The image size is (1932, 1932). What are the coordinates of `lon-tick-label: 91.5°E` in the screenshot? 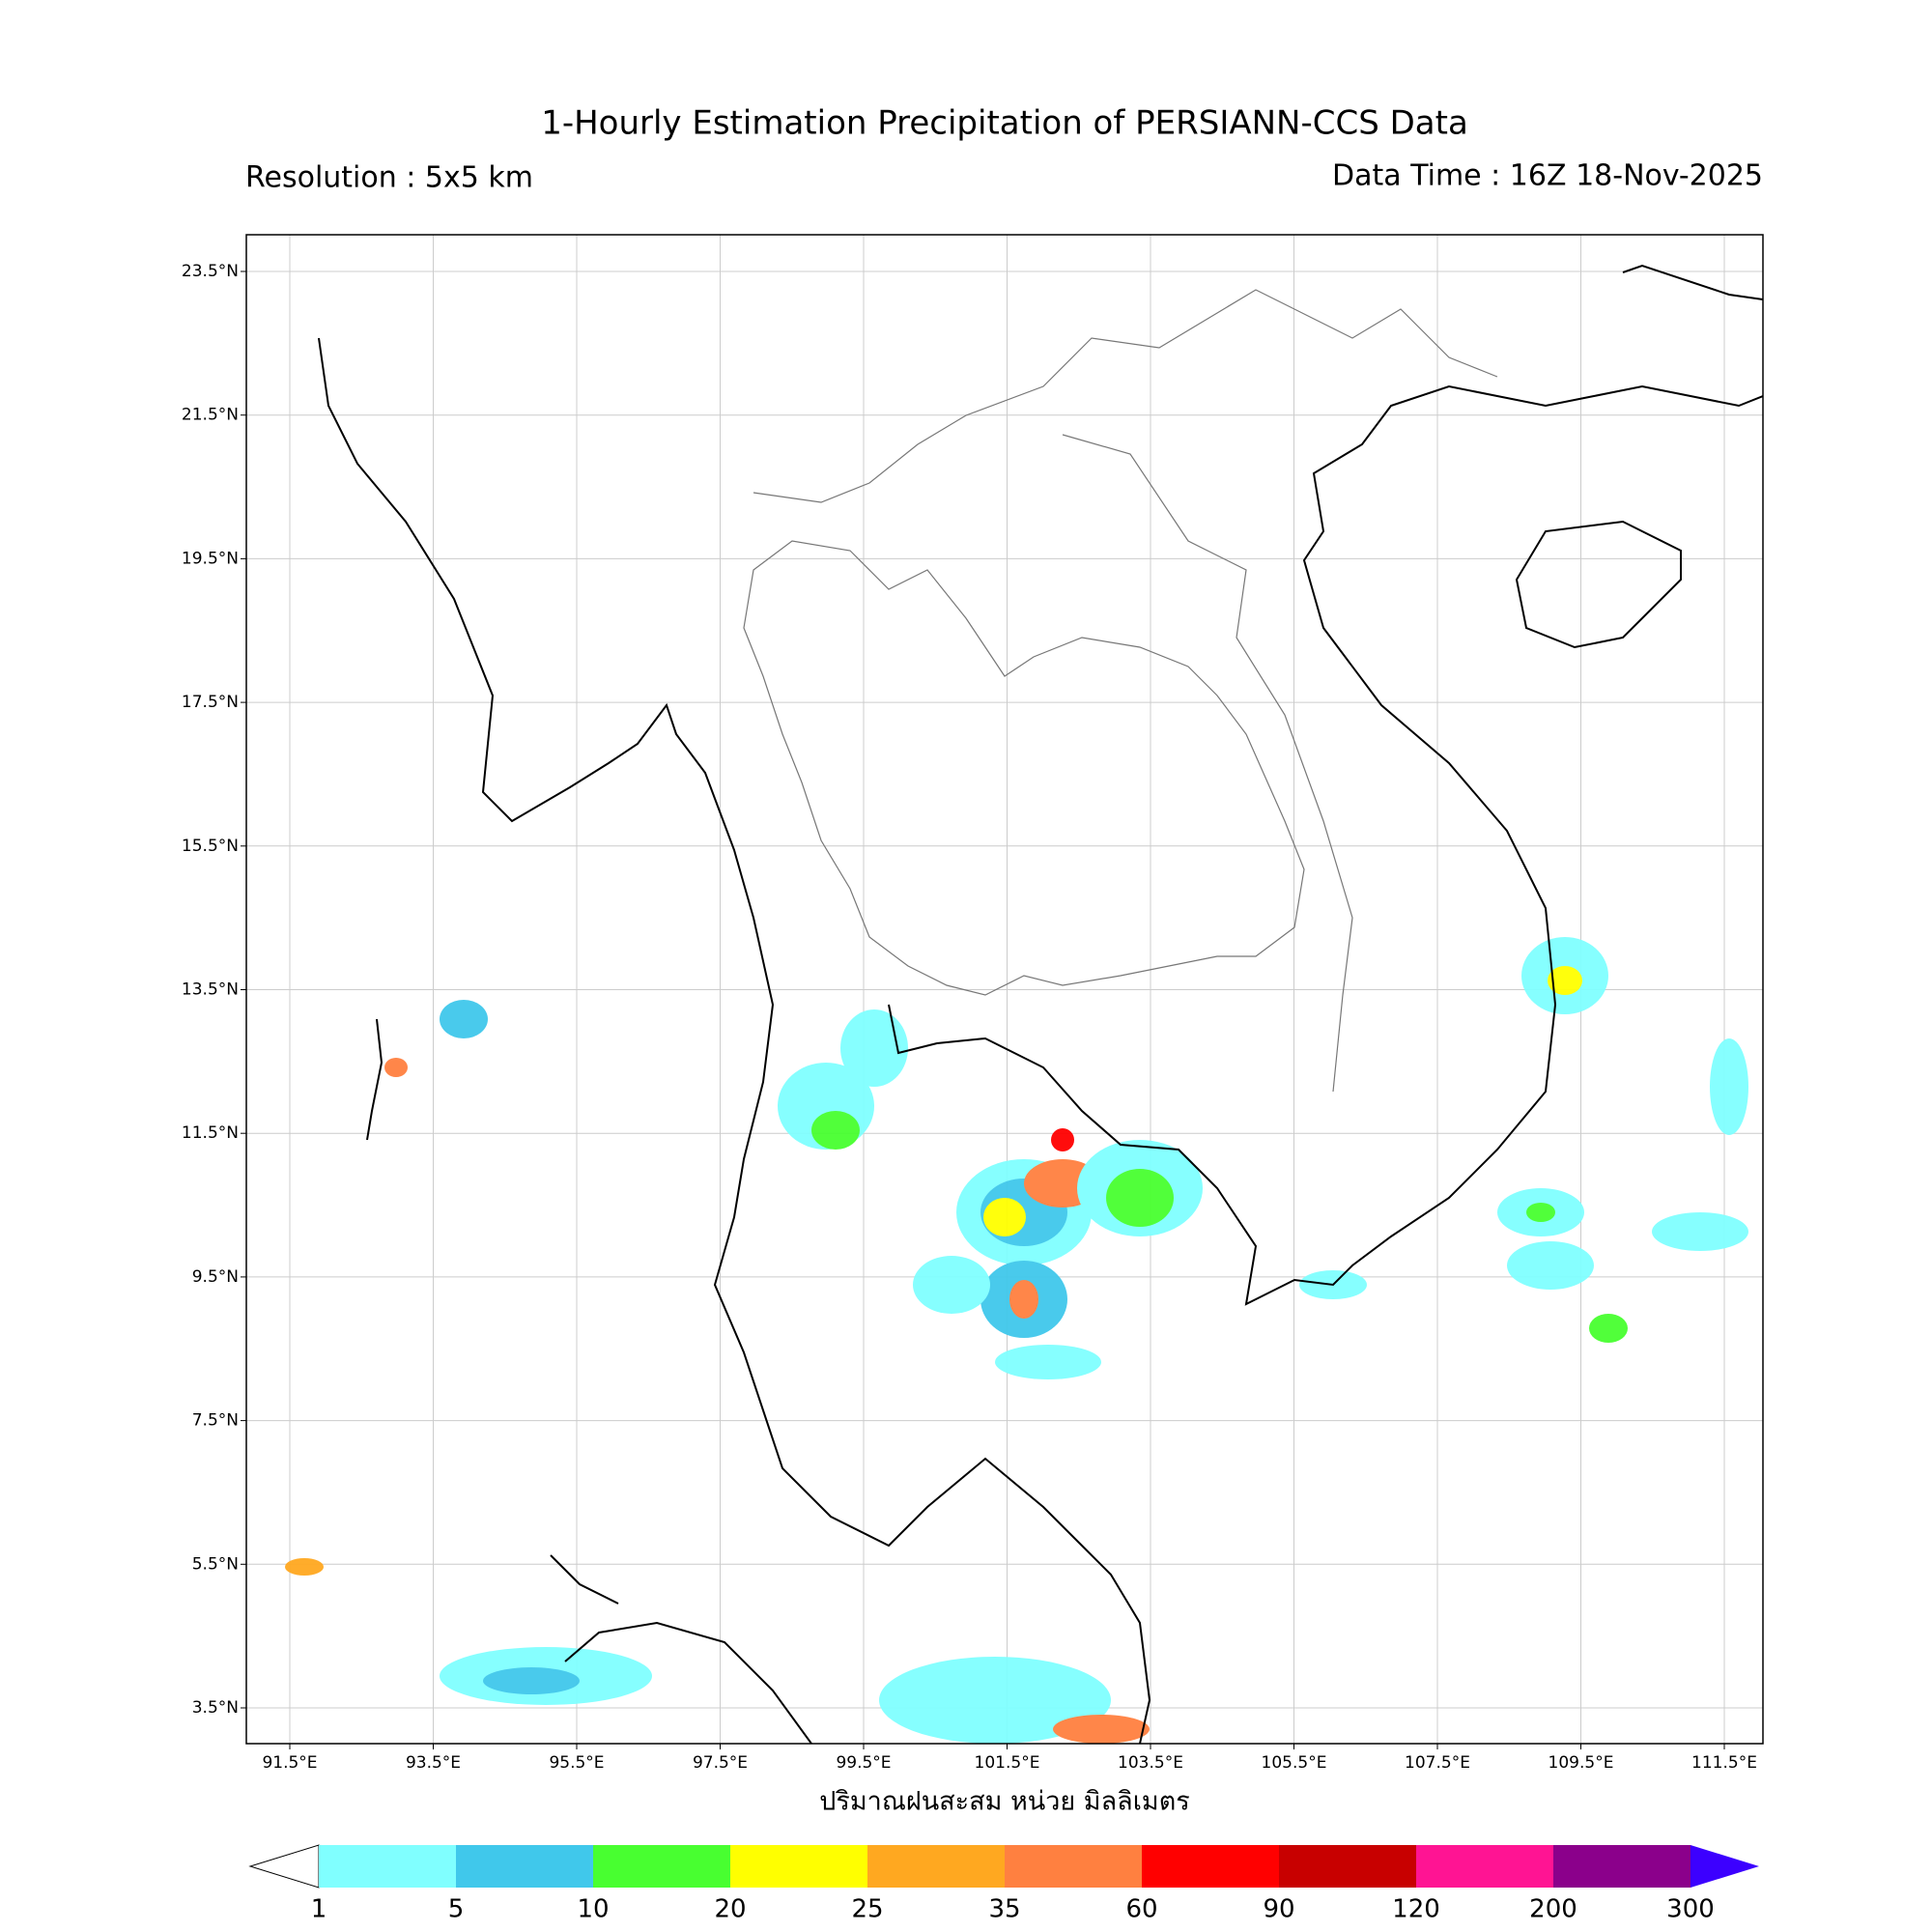 It's located at (289, 1763).